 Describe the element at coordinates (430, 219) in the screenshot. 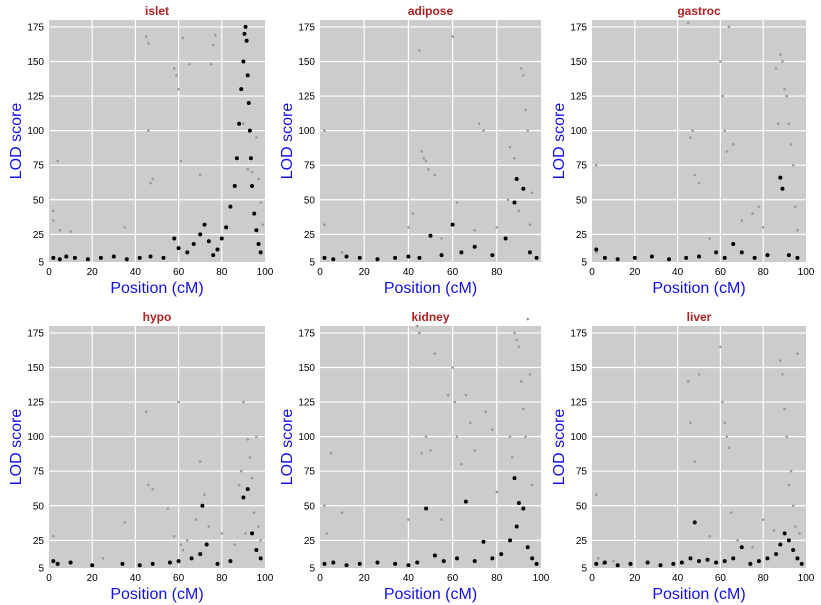

I see `series-primary` at that location.